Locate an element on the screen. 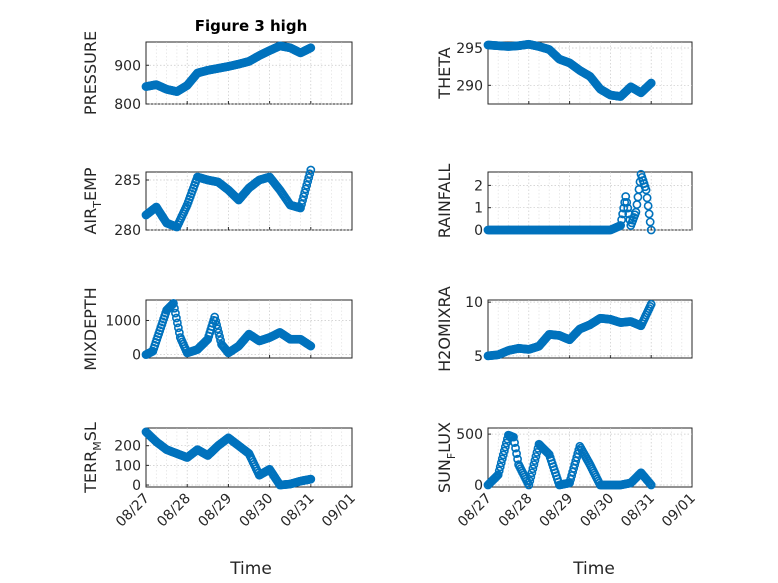 This screenshot has width=778, height=583. panel-4: 0 1 2 RAINFALL is located at coordinates (564, 201).